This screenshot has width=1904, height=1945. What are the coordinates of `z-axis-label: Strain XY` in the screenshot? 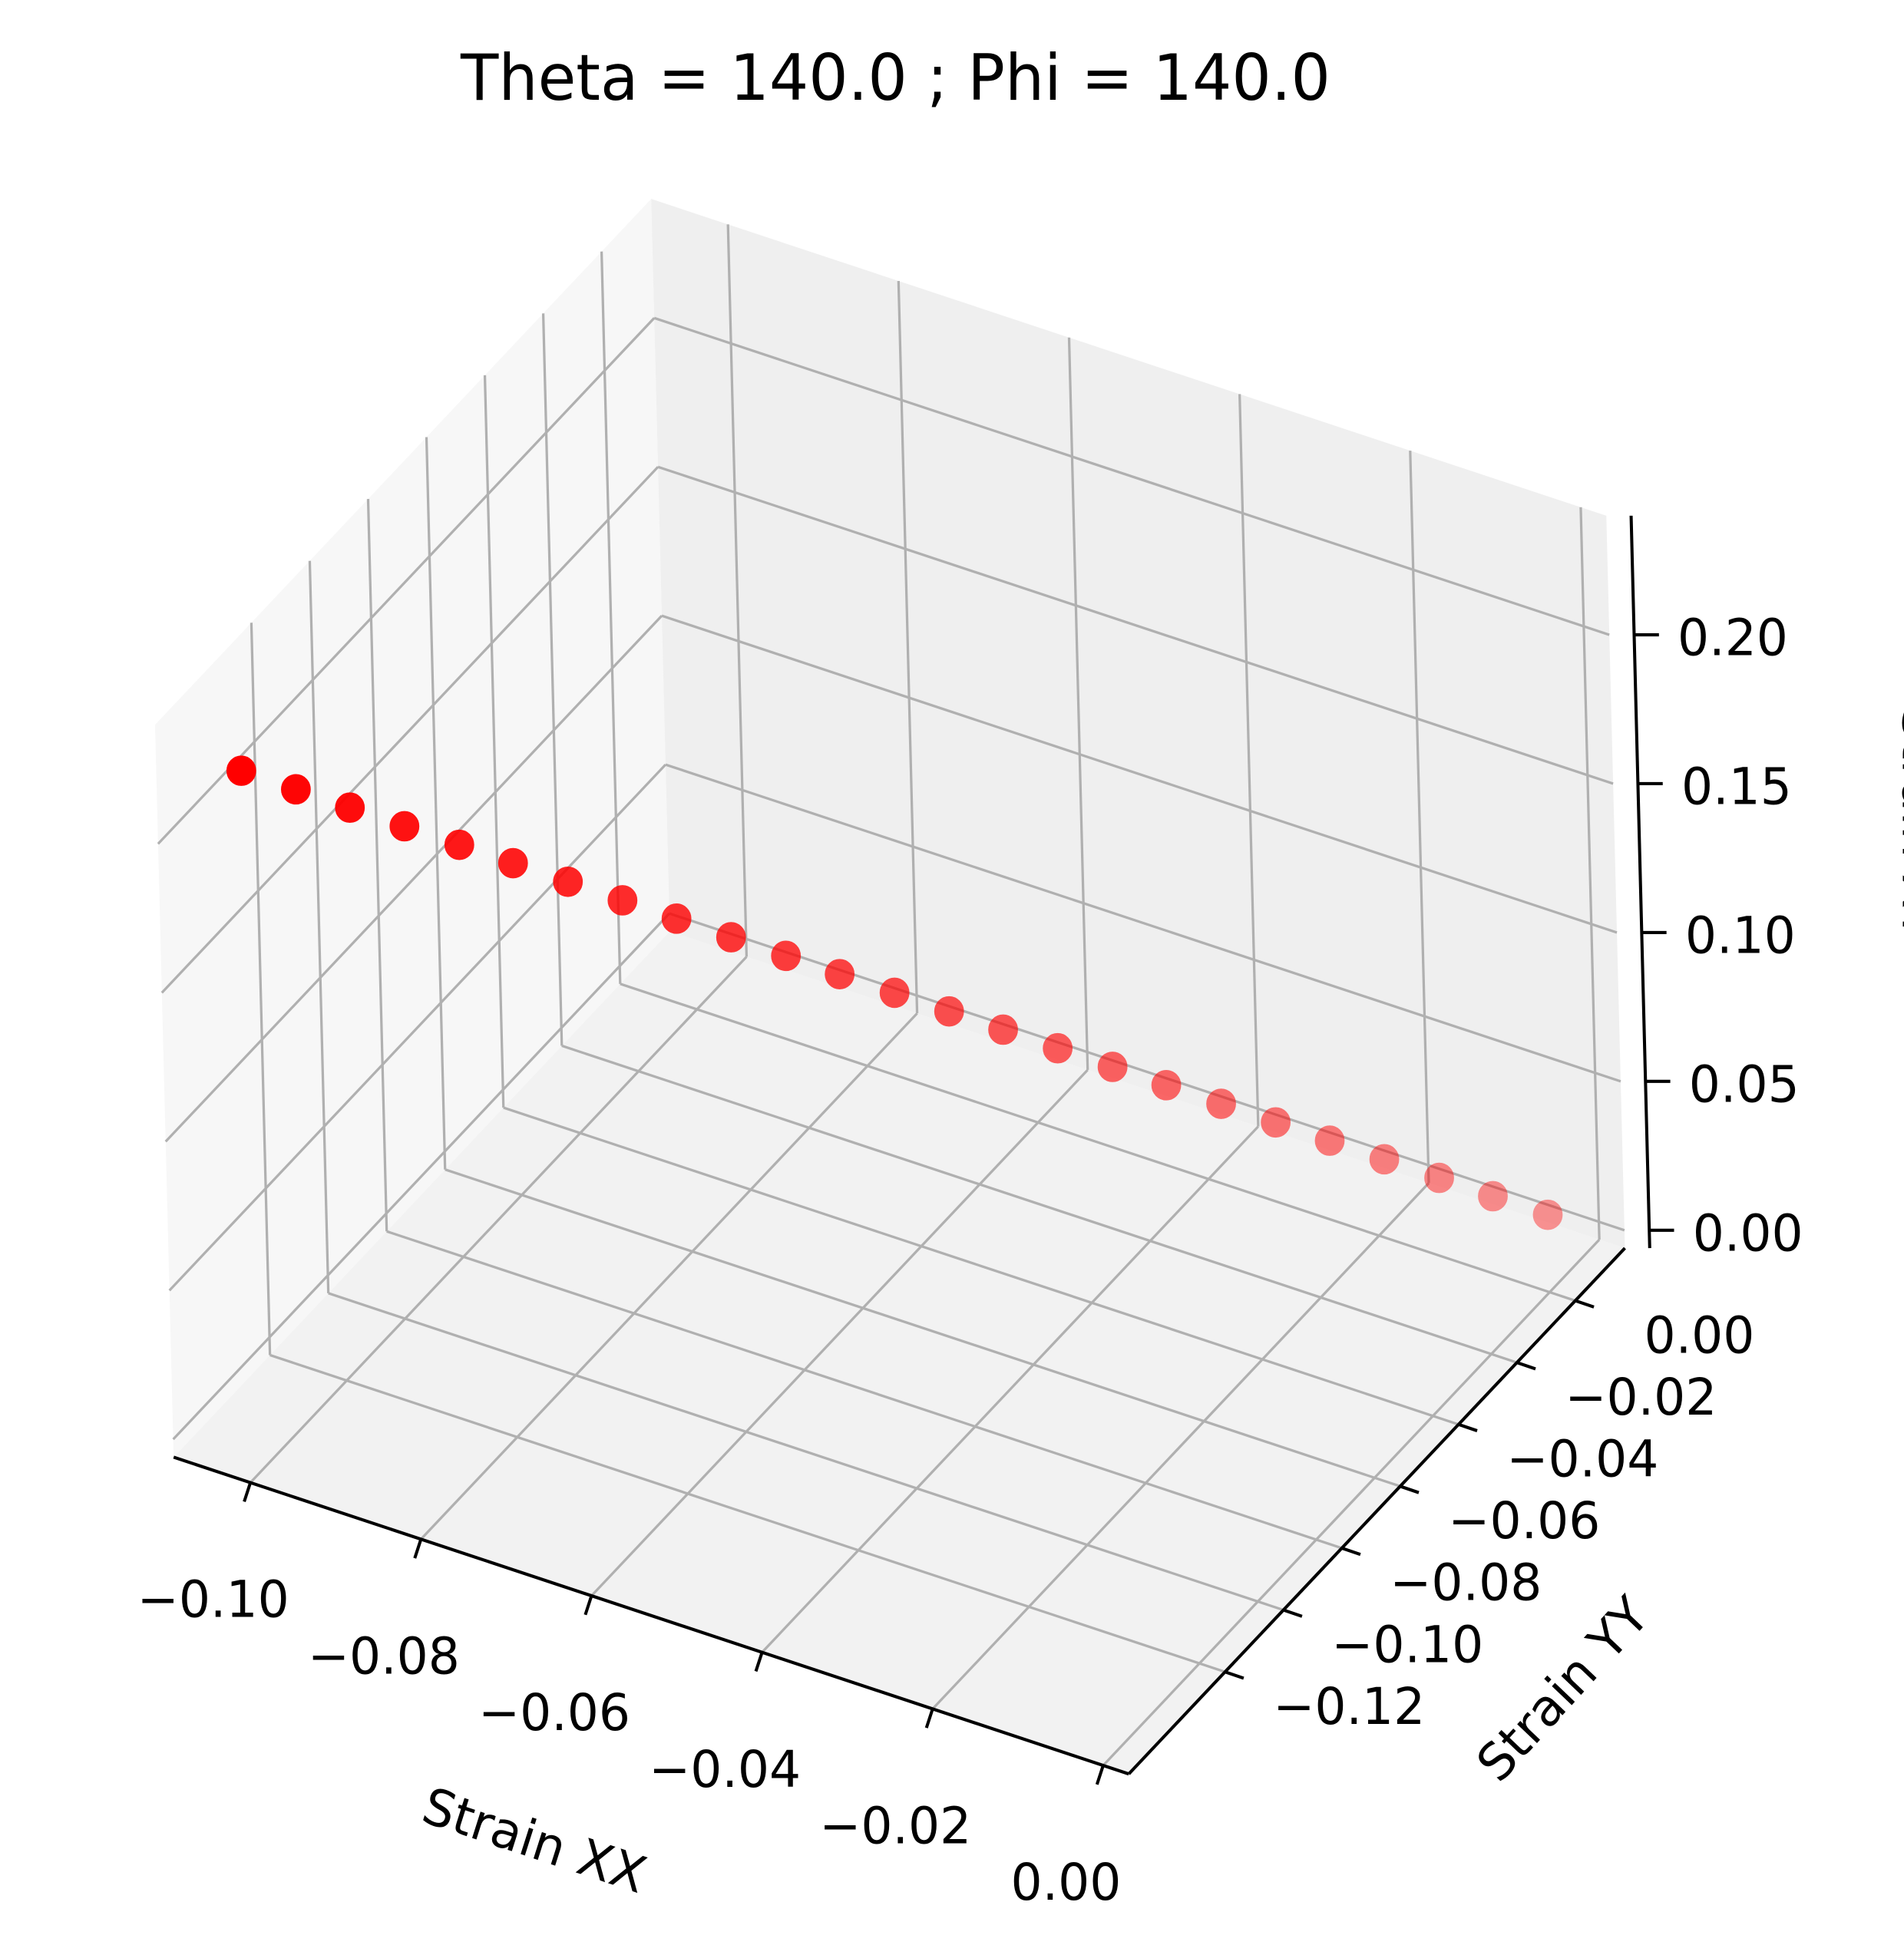 It's located at (1897, 824).